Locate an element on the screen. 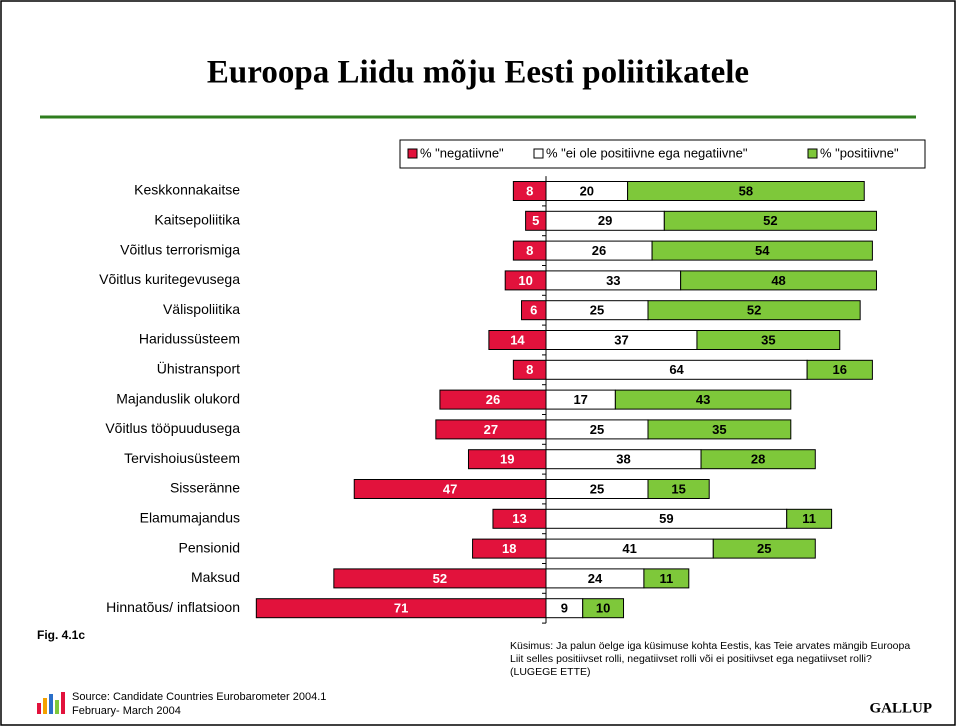 This screenshot has width=956, height=726. figure-label: Fig. 4.1c is located at coordinates (61, 635).